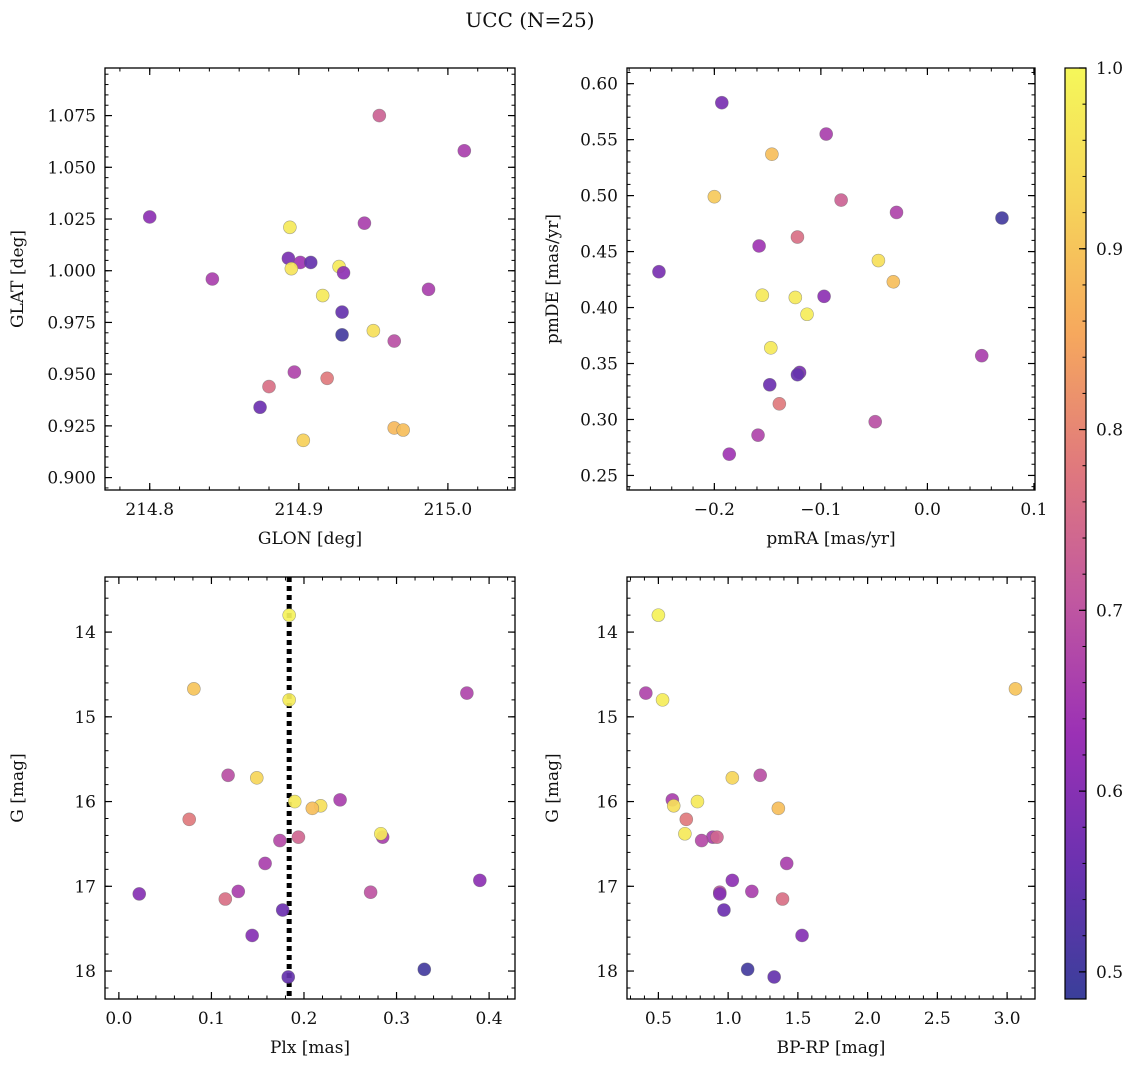  I want to click on colorbar-tick-label: 0.7, so click(1109, 611).